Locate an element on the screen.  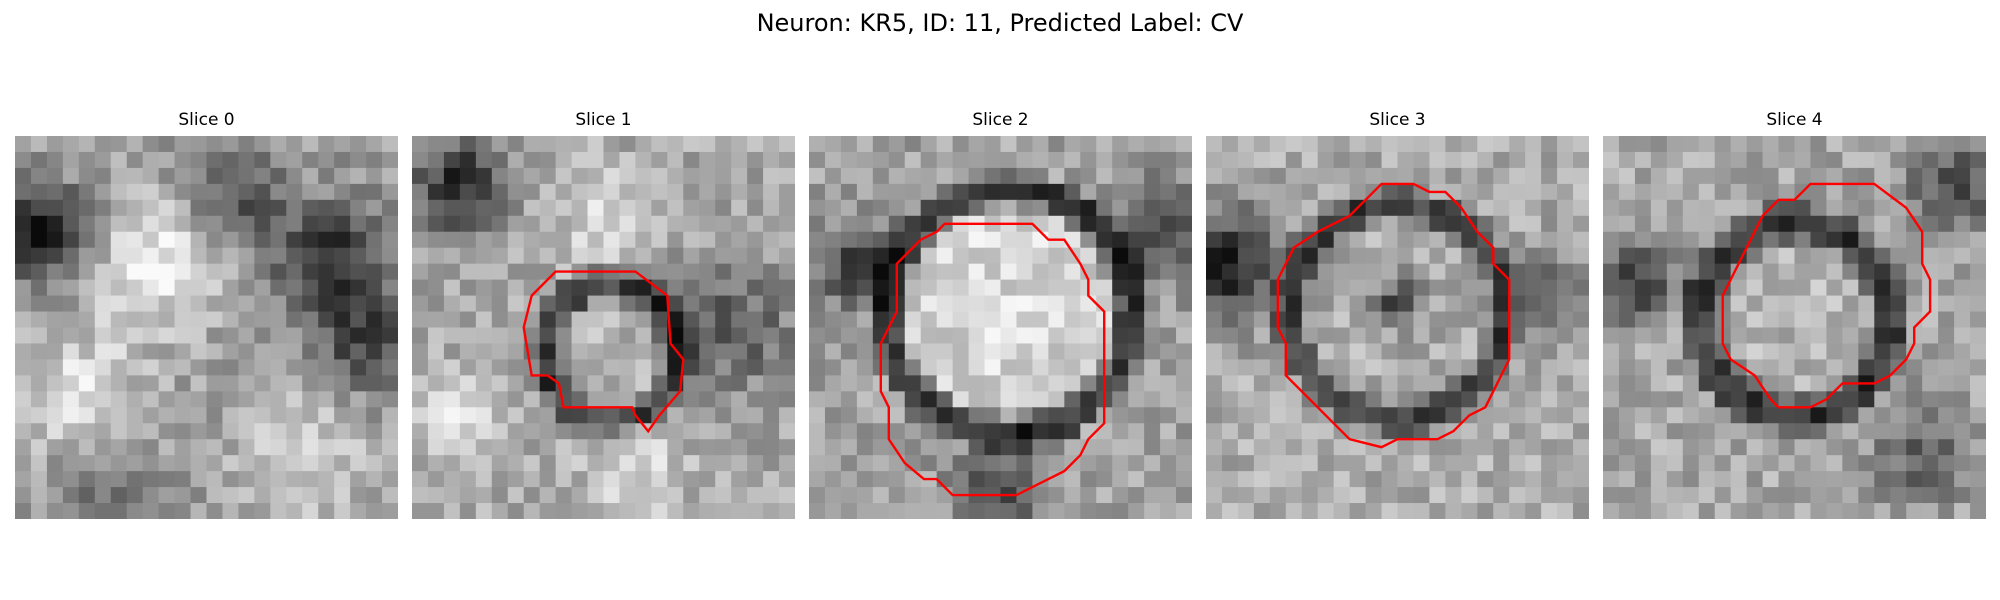
slice-panel-0: Slice 0 is located at coordinates (206, 313).